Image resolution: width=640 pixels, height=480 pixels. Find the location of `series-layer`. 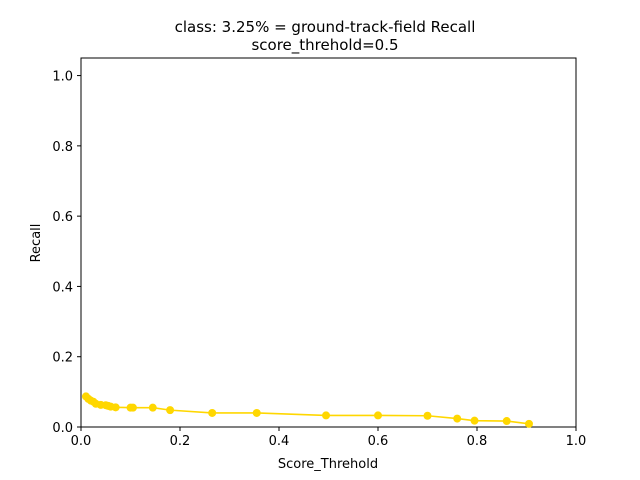

series-layer is located at coordinates (307, 410).